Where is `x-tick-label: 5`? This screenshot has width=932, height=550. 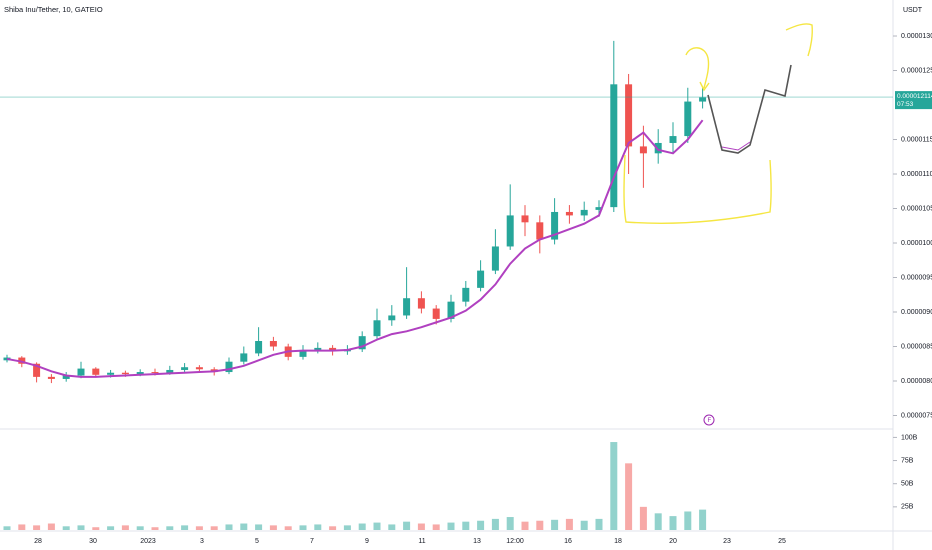
x-tick-label: 5 is located at coordinates (257, 541).